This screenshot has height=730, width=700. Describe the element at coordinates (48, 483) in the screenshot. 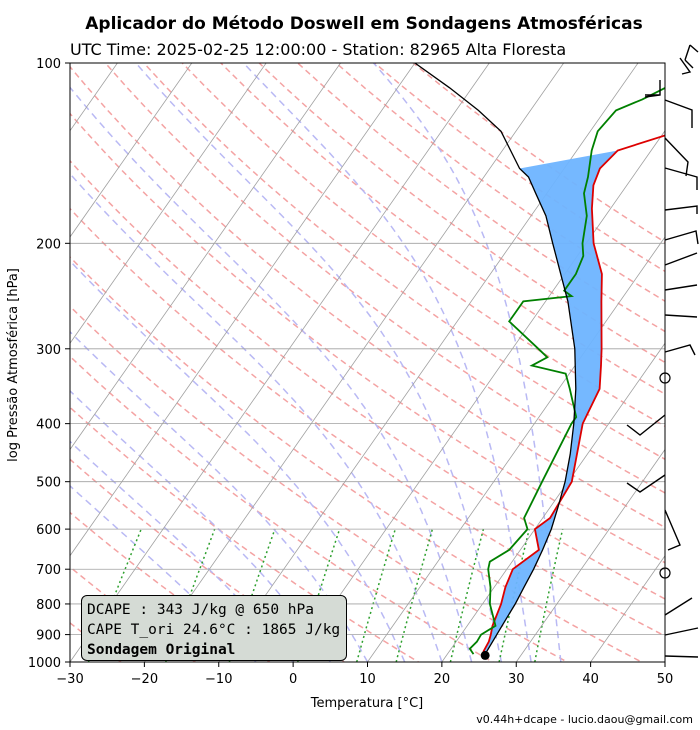

I see `y-tick-label: 500` at that location.